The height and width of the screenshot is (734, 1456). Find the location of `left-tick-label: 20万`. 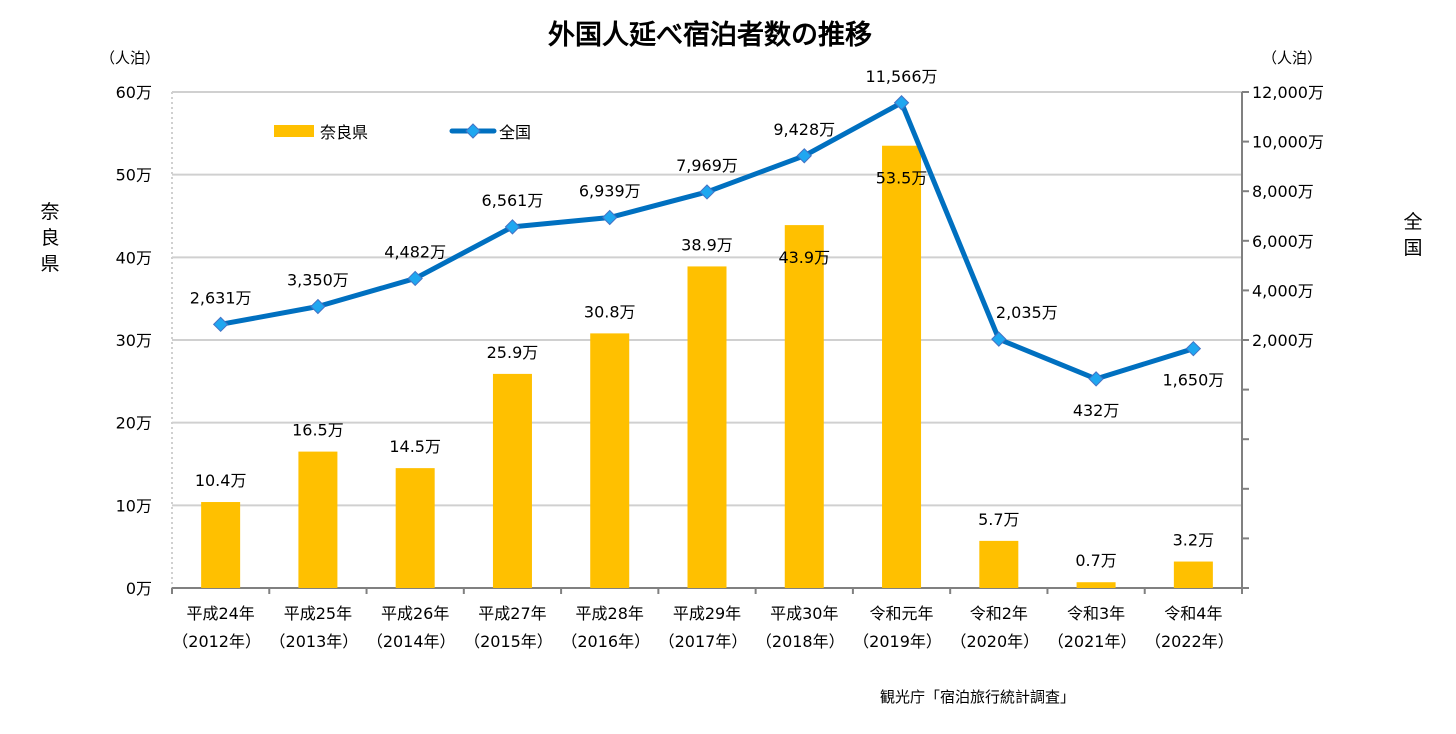

left-tick-label: 20万 is located at coordinates (134, 423).